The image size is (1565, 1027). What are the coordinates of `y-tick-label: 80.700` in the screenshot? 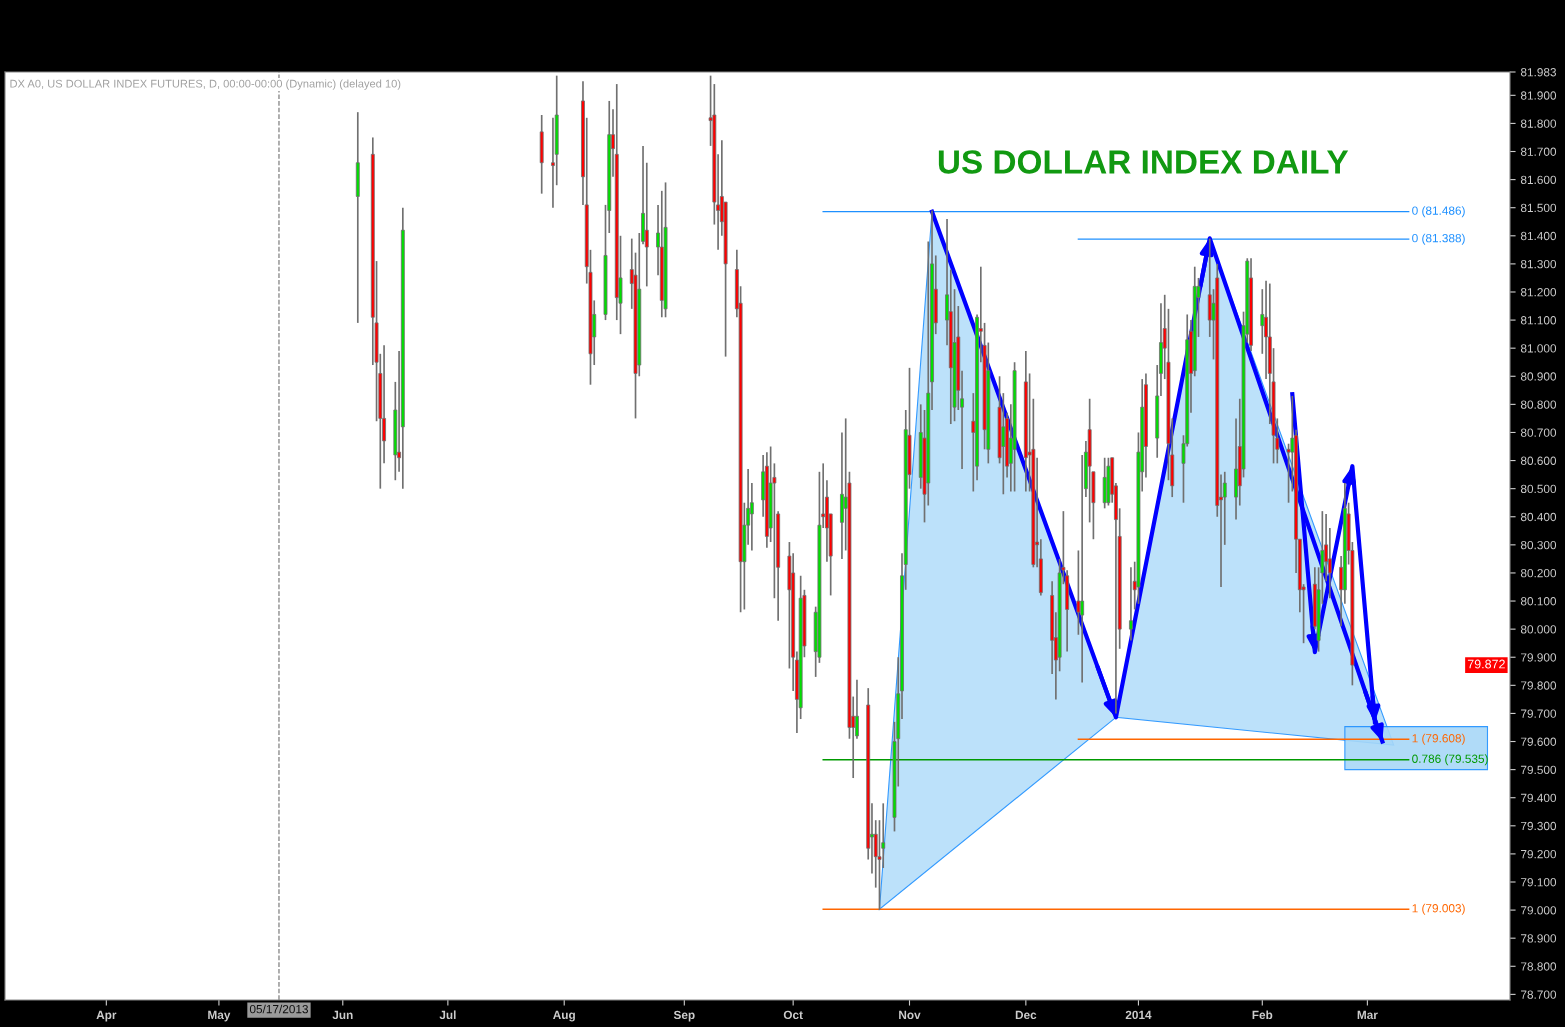 It's located at (1538, 432).